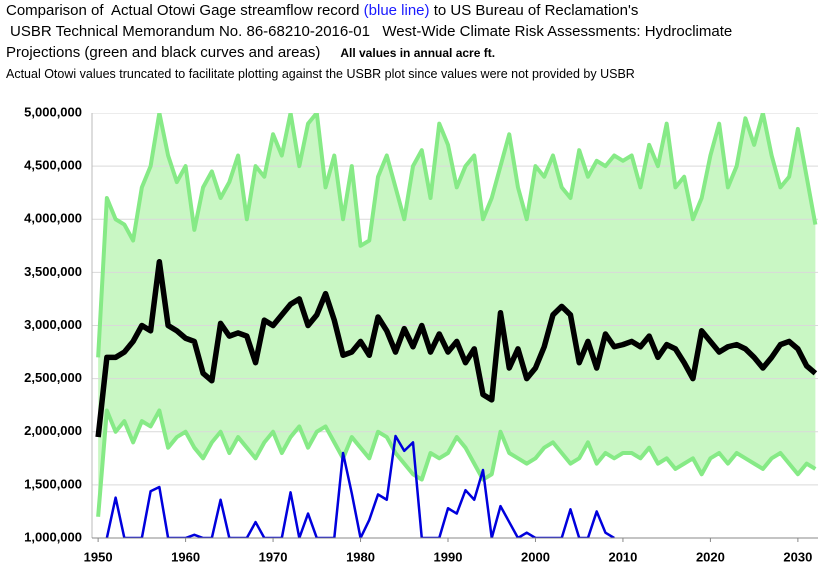 The height and width of the screenshot is (575, 818). I want to click on x-tick-label: 1960, so click(185, 556).